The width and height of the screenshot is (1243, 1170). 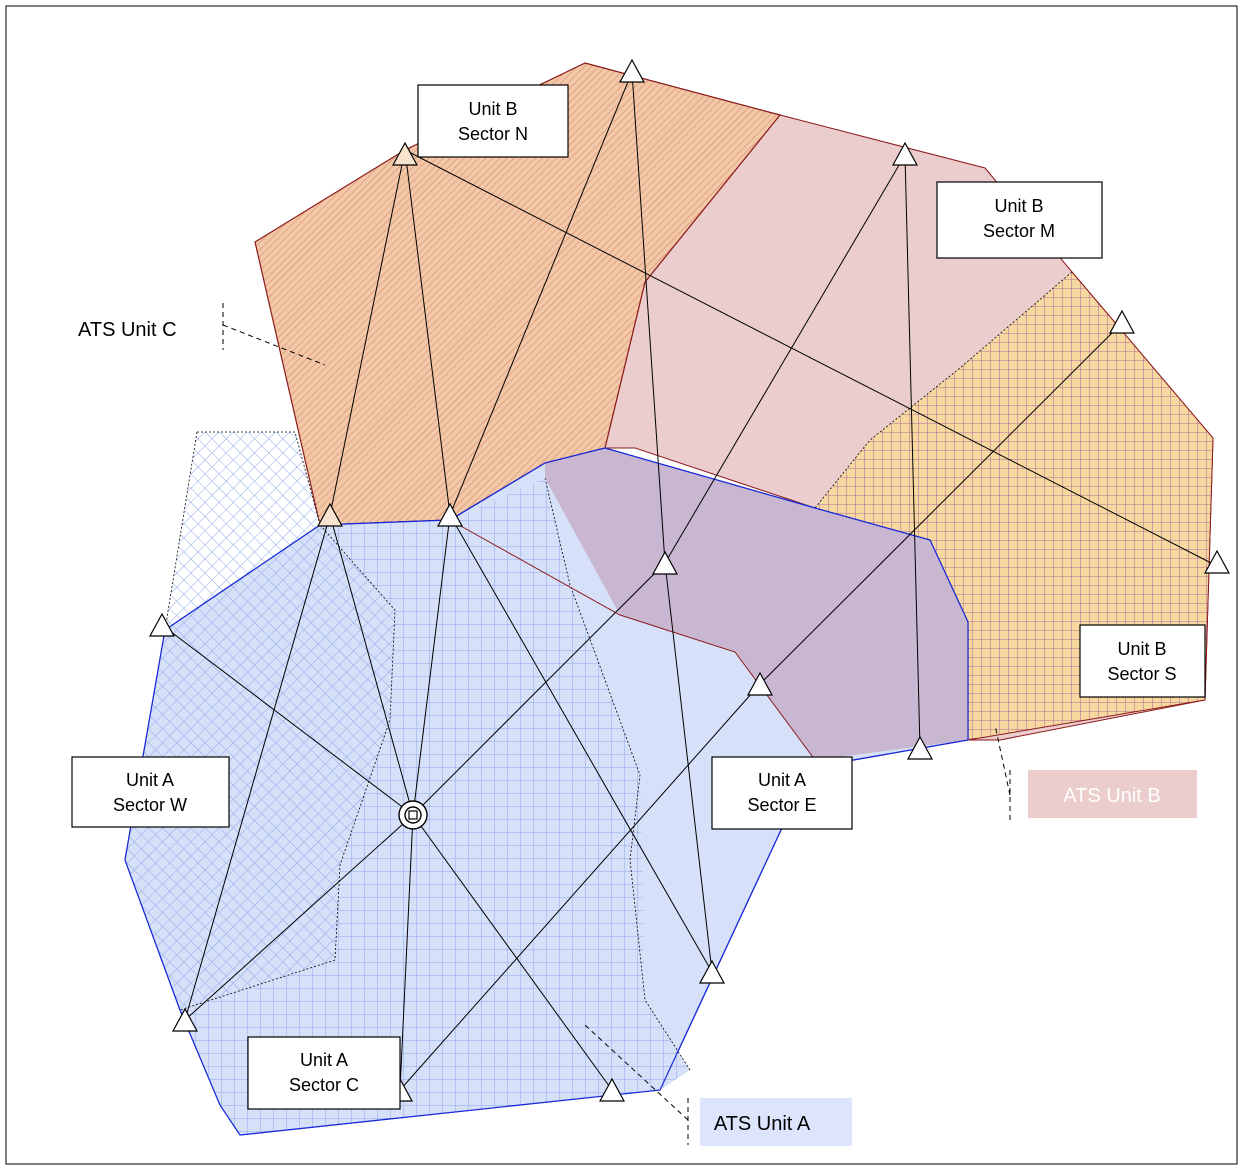 What do you see at coordinates (242, 531) in the screenshot?
I see `unit-a-sector-w-upper` at bounding box center [242, 531].